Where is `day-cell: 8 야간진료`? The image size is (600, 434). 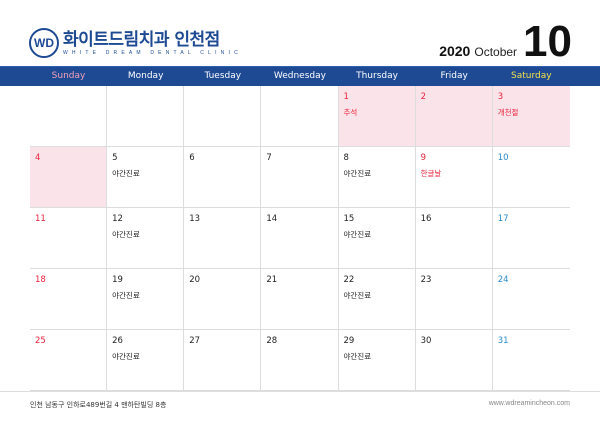 day-cell: 8 야간진료 is located at coordinates (377, 177).